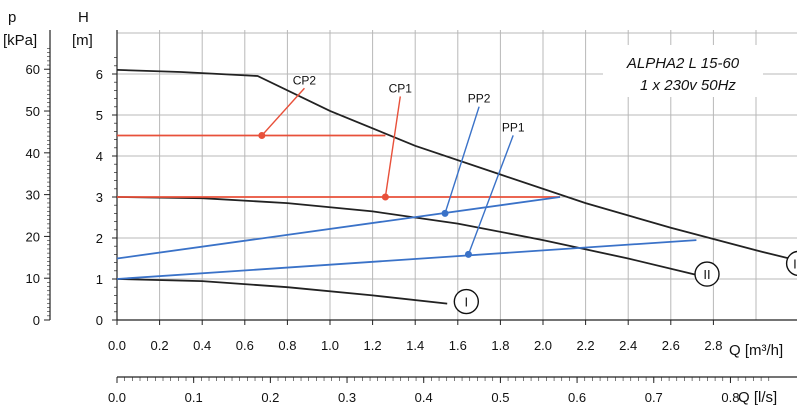 The height and width of the screenshot is (410, 797). What do you see at coordinates (373, 345) in the screenshot?
I see `x-tick-label: 1.2` at bounding box center [373, 345].